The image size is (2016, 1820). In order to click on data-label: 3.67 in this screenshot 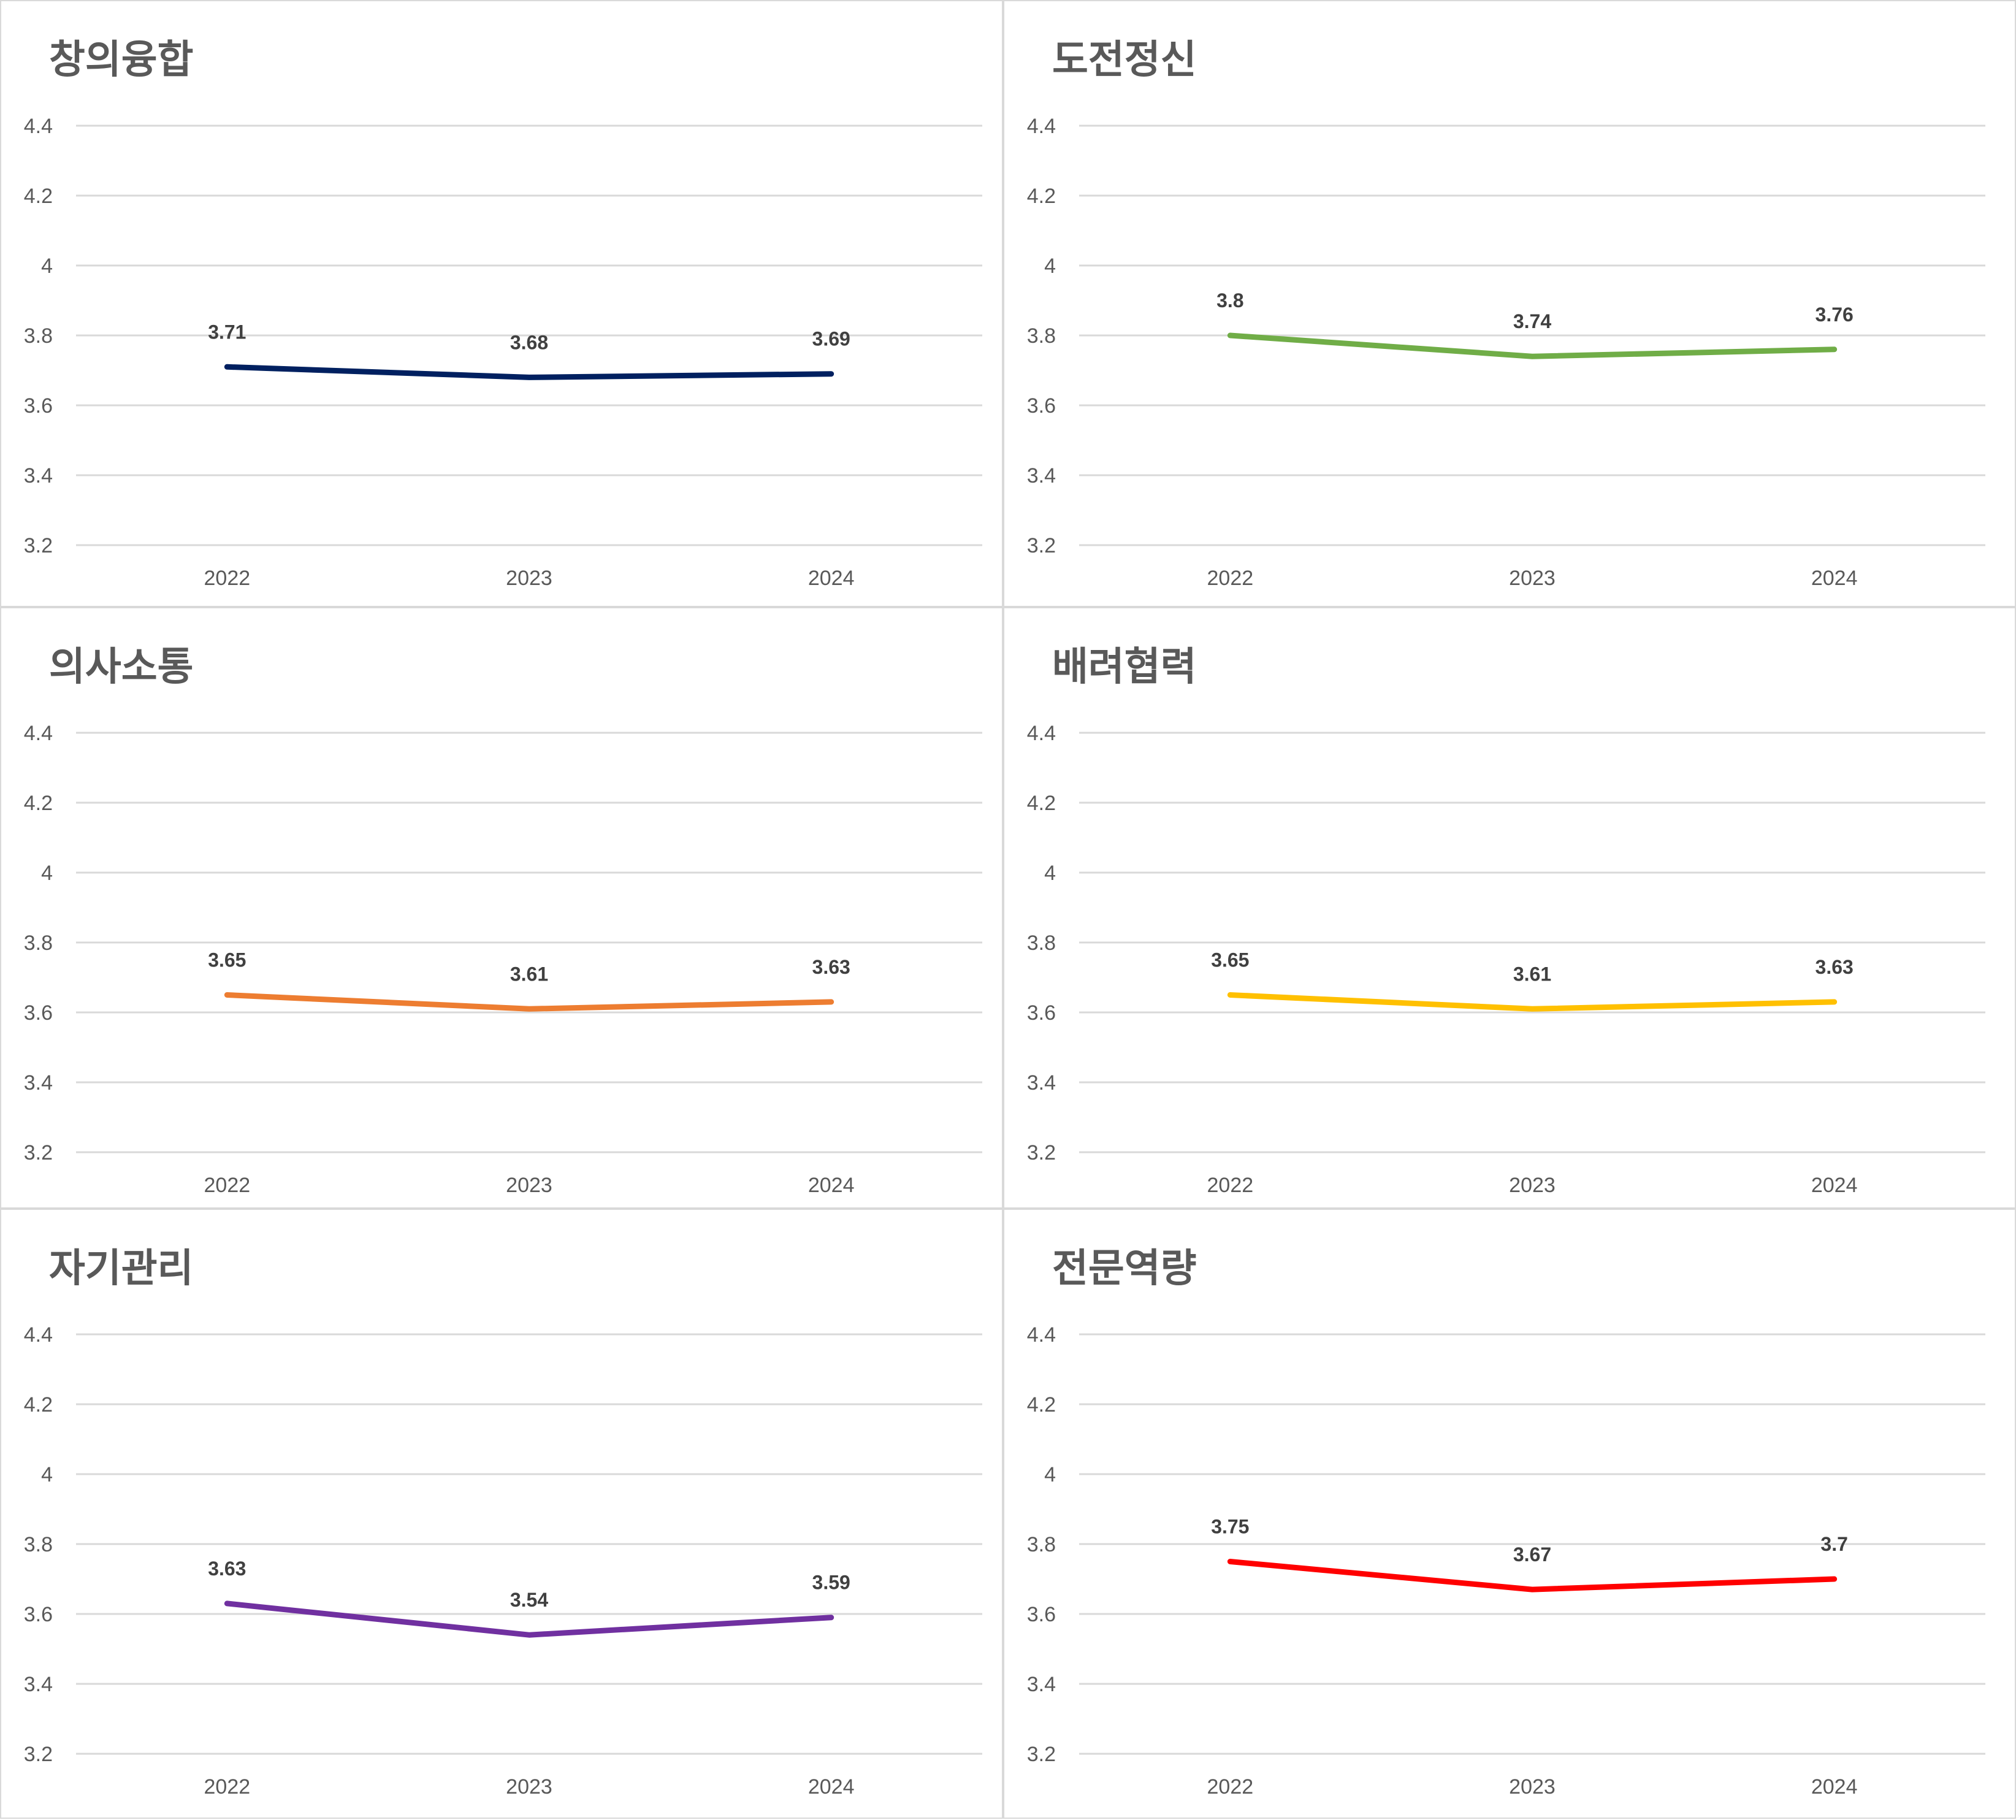, I will do `click(1532, 1554)`.